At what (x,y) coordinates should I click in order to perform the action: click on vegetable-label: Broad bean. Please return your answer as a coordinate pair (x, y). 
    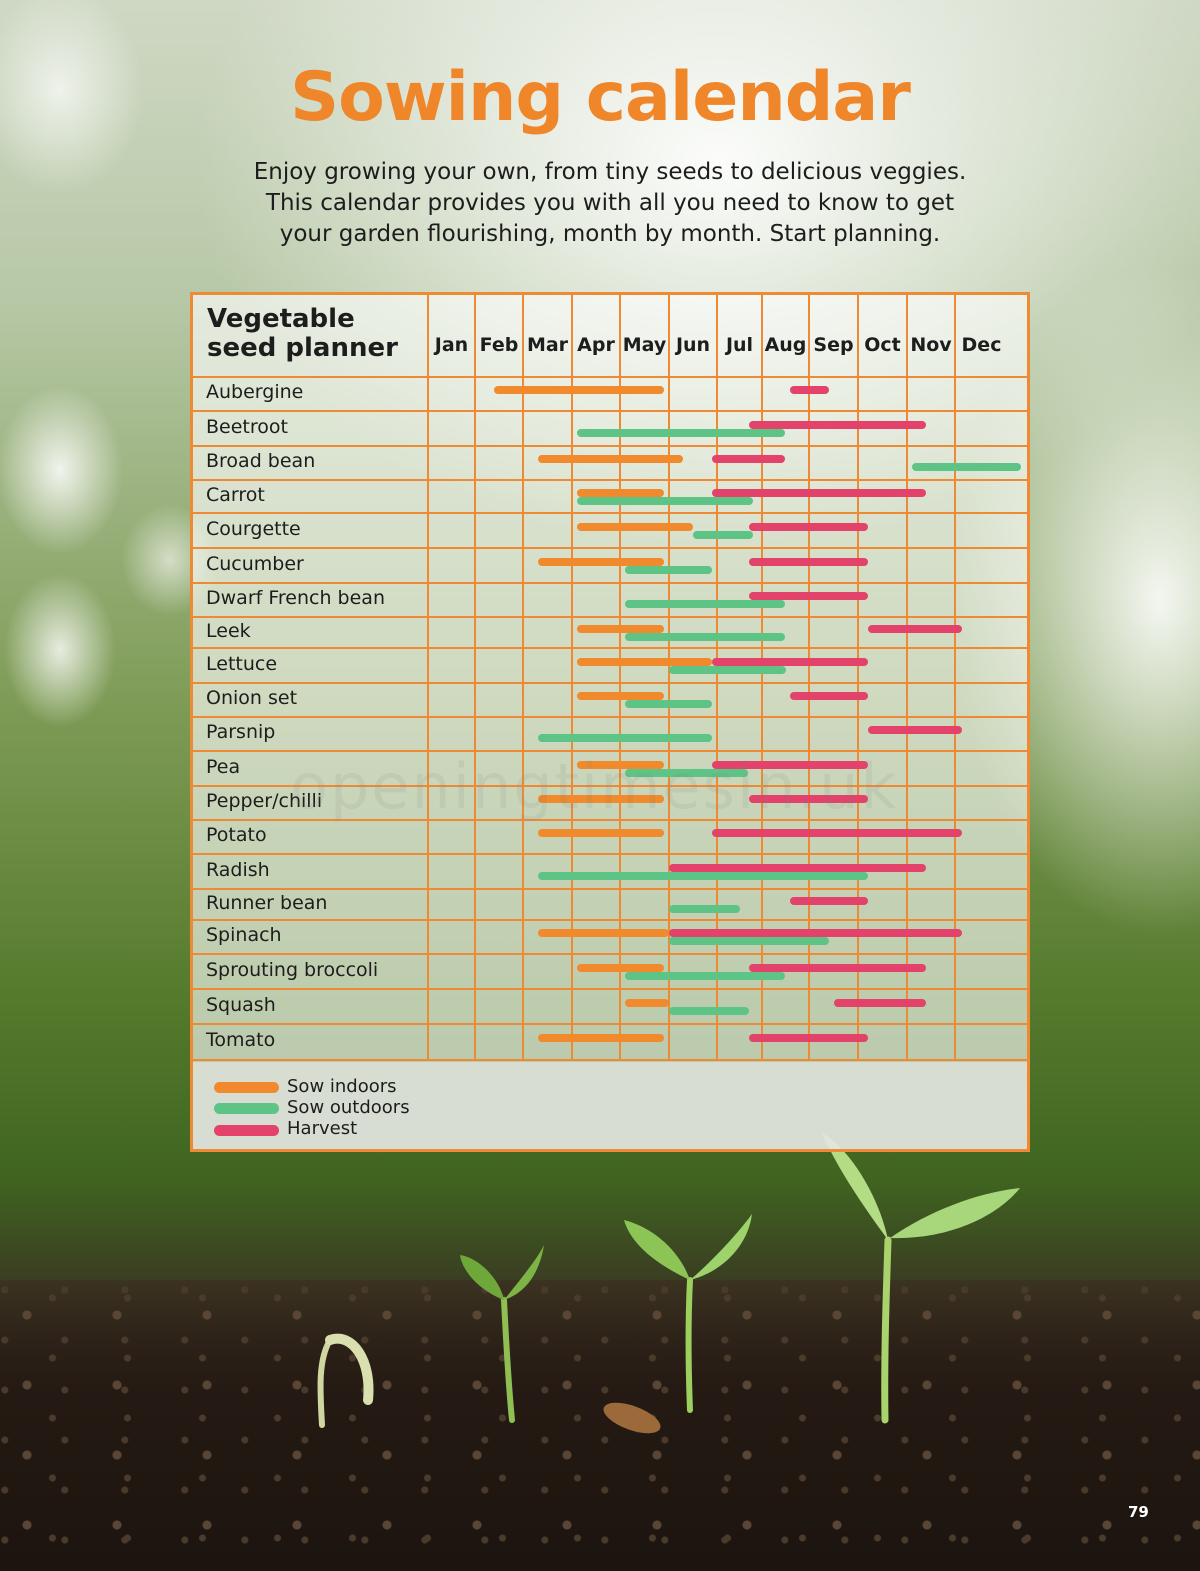
    Looking at the image, I should click on (261, 461).